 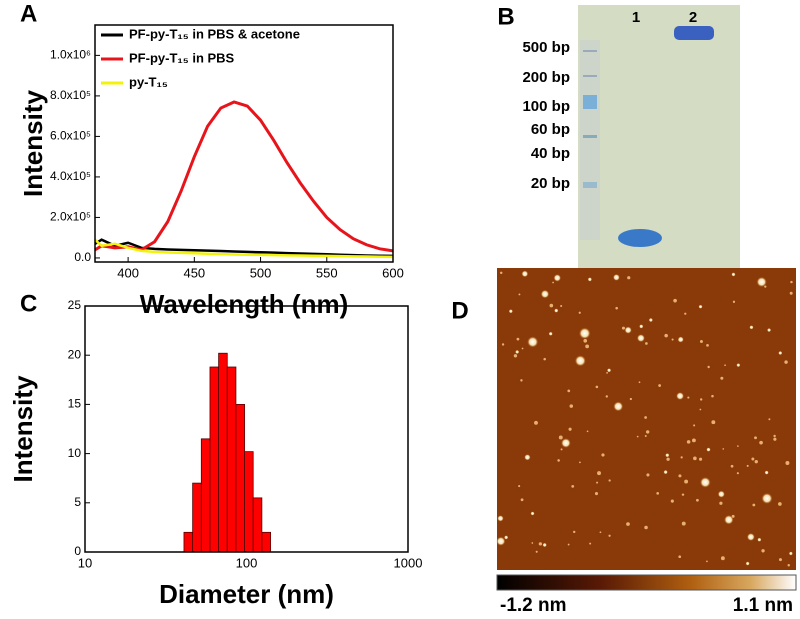 What do you see at coordinates (590, 140) in the screenshot?
I see `ladder-lane` at bounding box center [590, 140].